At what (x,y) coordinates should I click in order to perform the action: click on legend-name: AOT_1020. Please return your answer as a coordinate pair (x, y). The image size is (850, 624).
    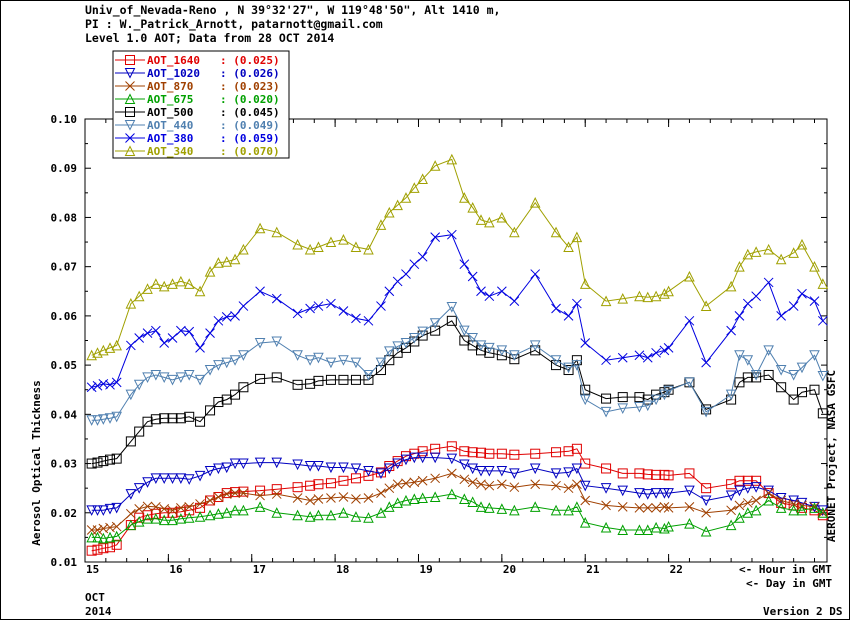
    Looking at the image, I should click on (173, 73).